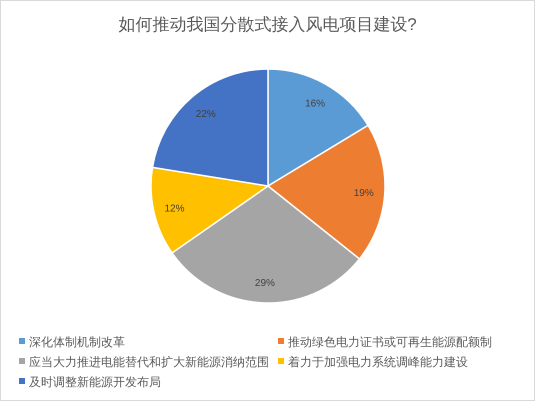 This screenshot has width=535, height=401. Describe the element at coordinates (206, 114) in the screenshot. I see `data-label: 22%` at that location.